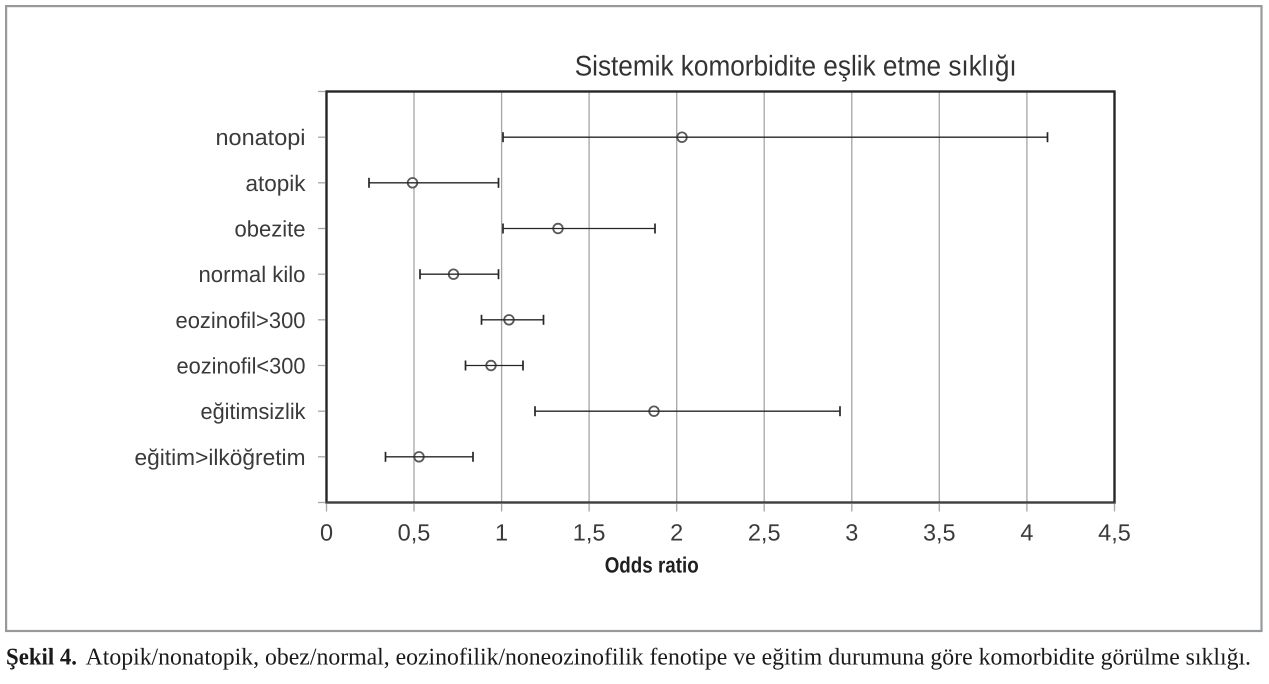 Image resolution: width=1269 pixels, height=684 pixels. Describe the element at coordinates (276, 183) in the screenshot. I see `svg-text: atopik` at that location.